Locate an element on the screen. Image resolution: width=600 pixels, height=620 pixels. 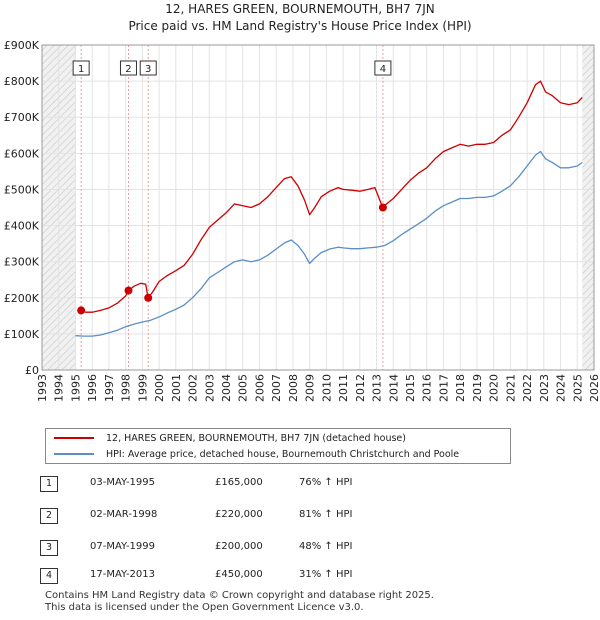
sale-hpi-change: 81% ↑ HPI is located at coordinates (326, 514).